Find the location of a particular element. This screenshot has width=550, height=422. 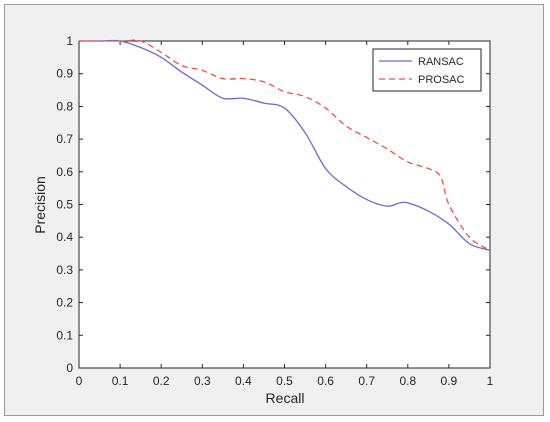

x-axis-title: Recall is located at coordinates (285, 398).